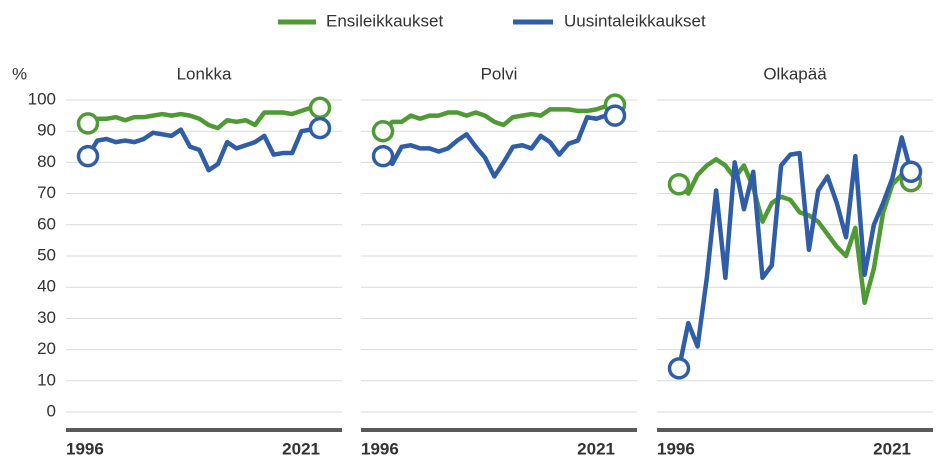 The image size is (952, 459). What do you see at coordinates (51, 410) in the screenshot?
I see `y-tick-label: 0` at bounding box center [51, 410].